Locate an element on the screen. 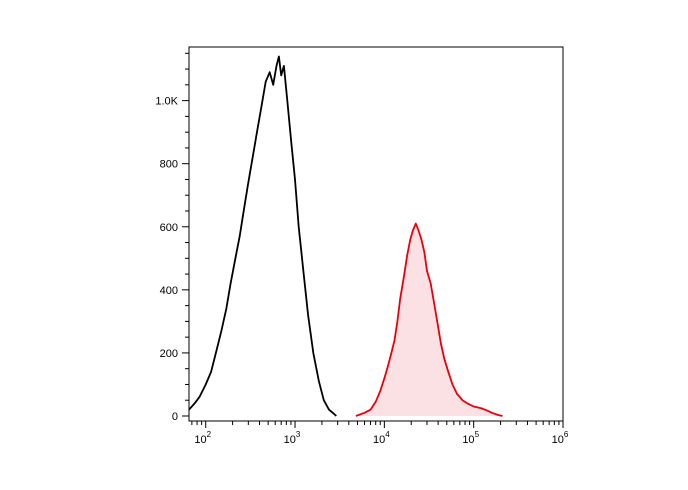 The width and height of the screenshot is (688, 490). y-tick-label: 0 is located at coordinates (175, 417).